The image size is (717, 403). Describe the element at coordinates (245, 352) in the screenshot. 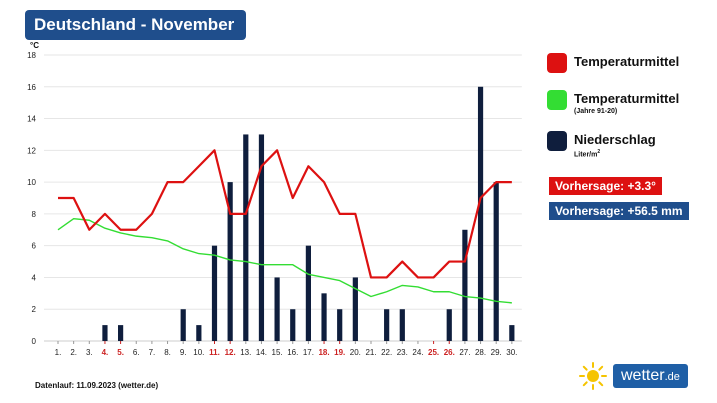

I see `x-tick-label: 13.` at that location.